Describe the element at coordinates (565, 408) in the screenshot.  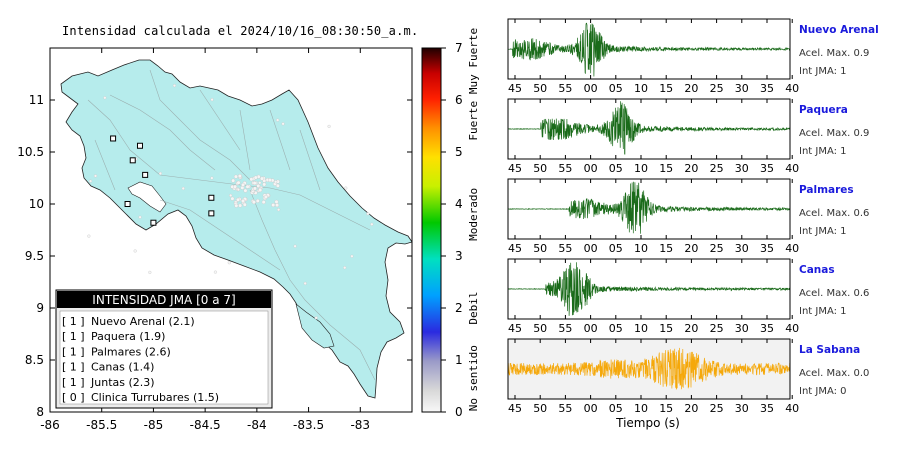
I see `time-tick-label: 55` at that location.